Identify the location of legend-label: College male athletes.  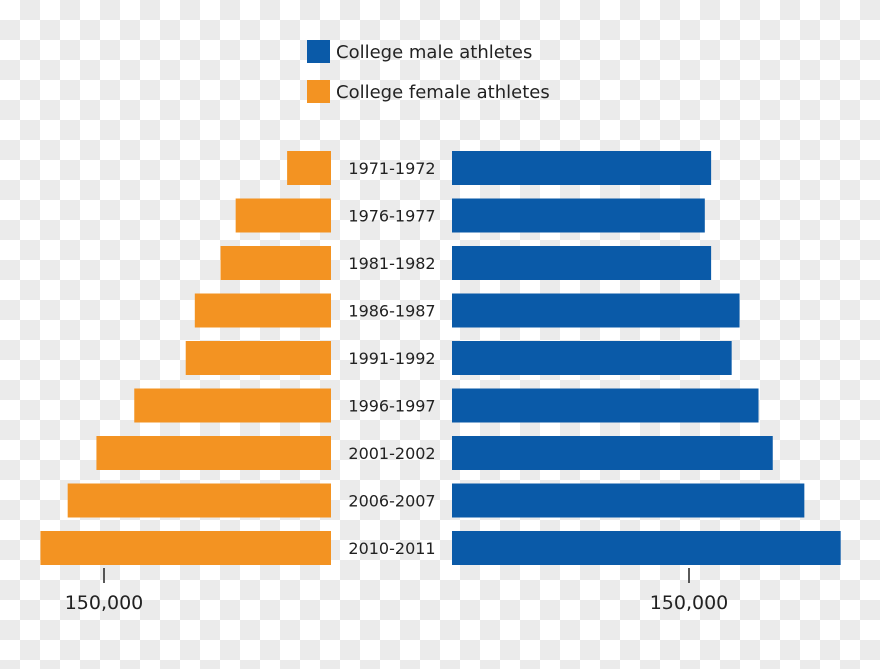
(434, 52).